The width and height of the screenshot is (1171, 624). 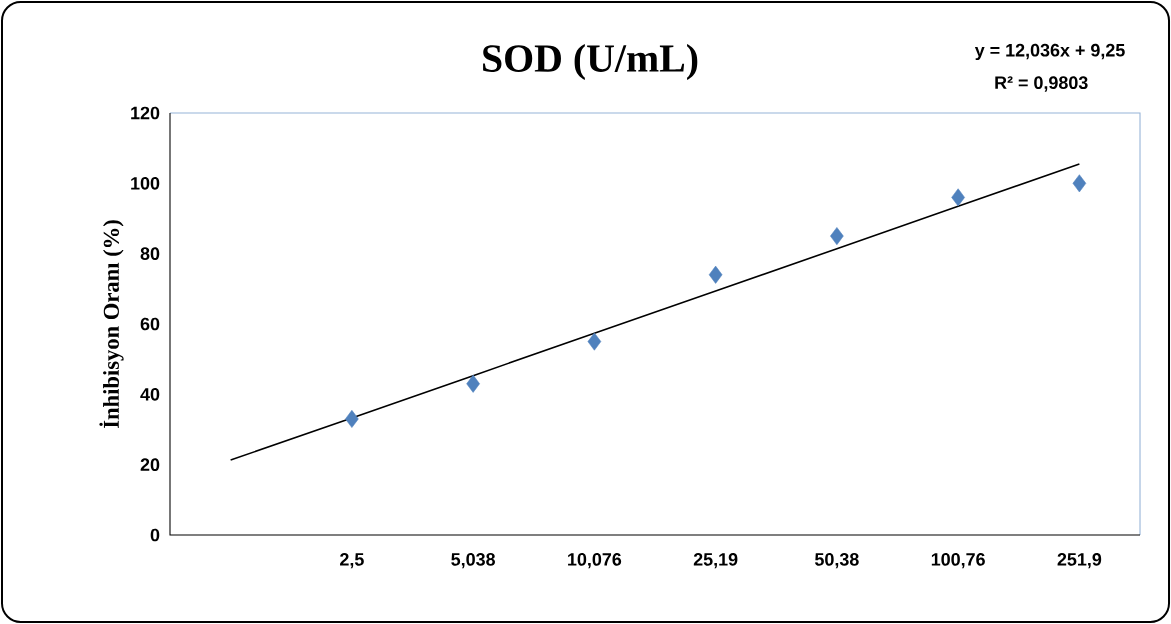 What do you see at coordinates (150, 394) in the screenshot?
I see `y-tick-label: 40` at bounding box center [150, 394].